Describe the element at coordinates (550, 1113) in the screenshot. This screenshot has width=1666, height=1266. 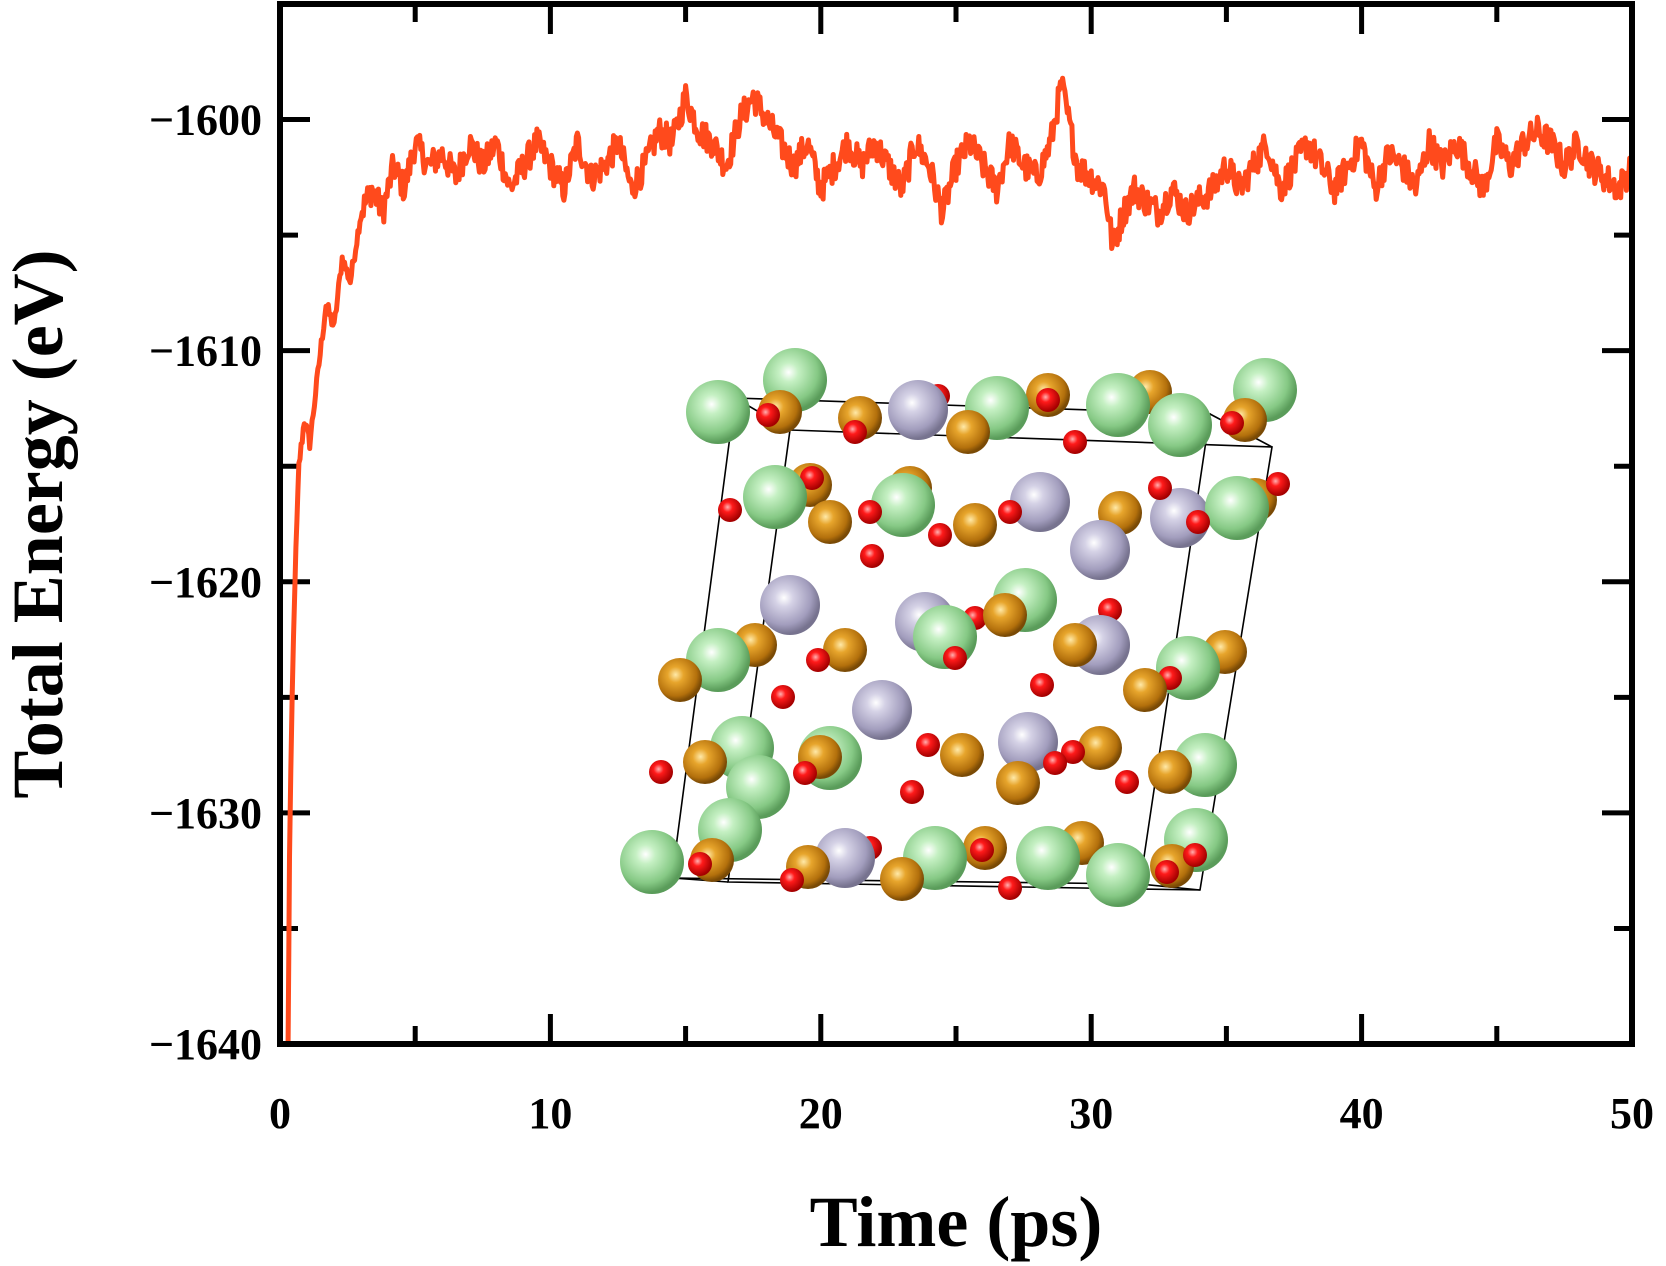
I see `x-tick-label-10: 10` at that location.